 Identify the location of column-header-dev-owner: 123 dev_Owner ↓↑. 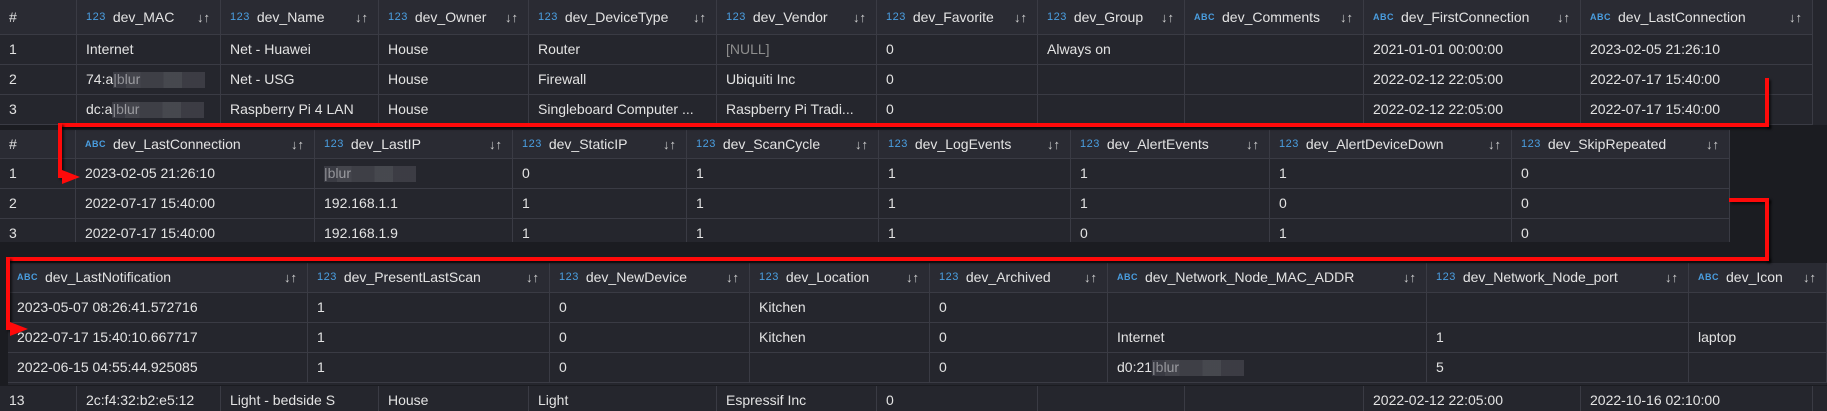
(454, 17).